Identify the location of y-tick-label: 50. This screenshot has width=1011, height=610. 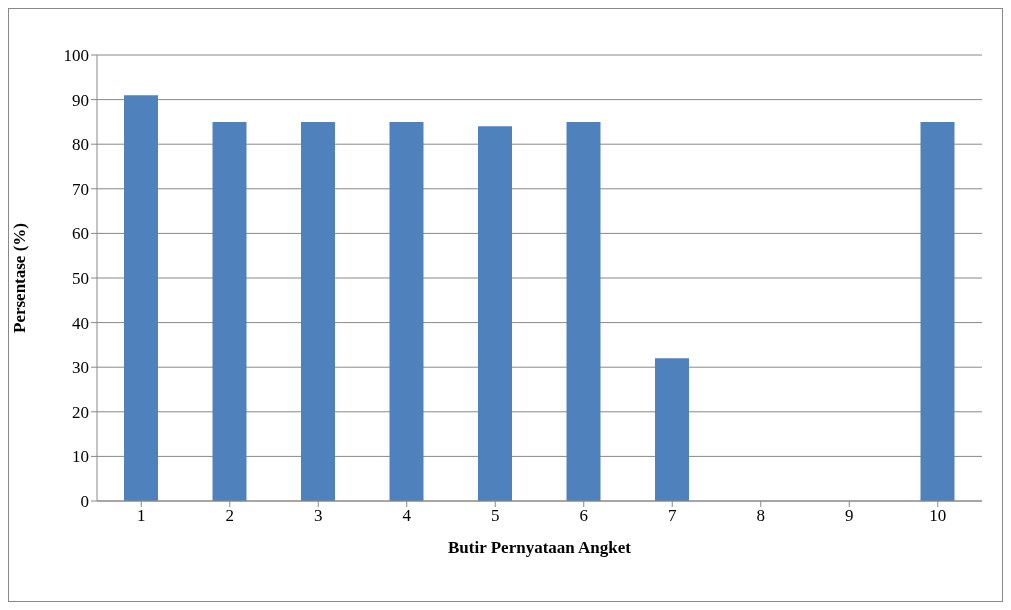
(80, 279).